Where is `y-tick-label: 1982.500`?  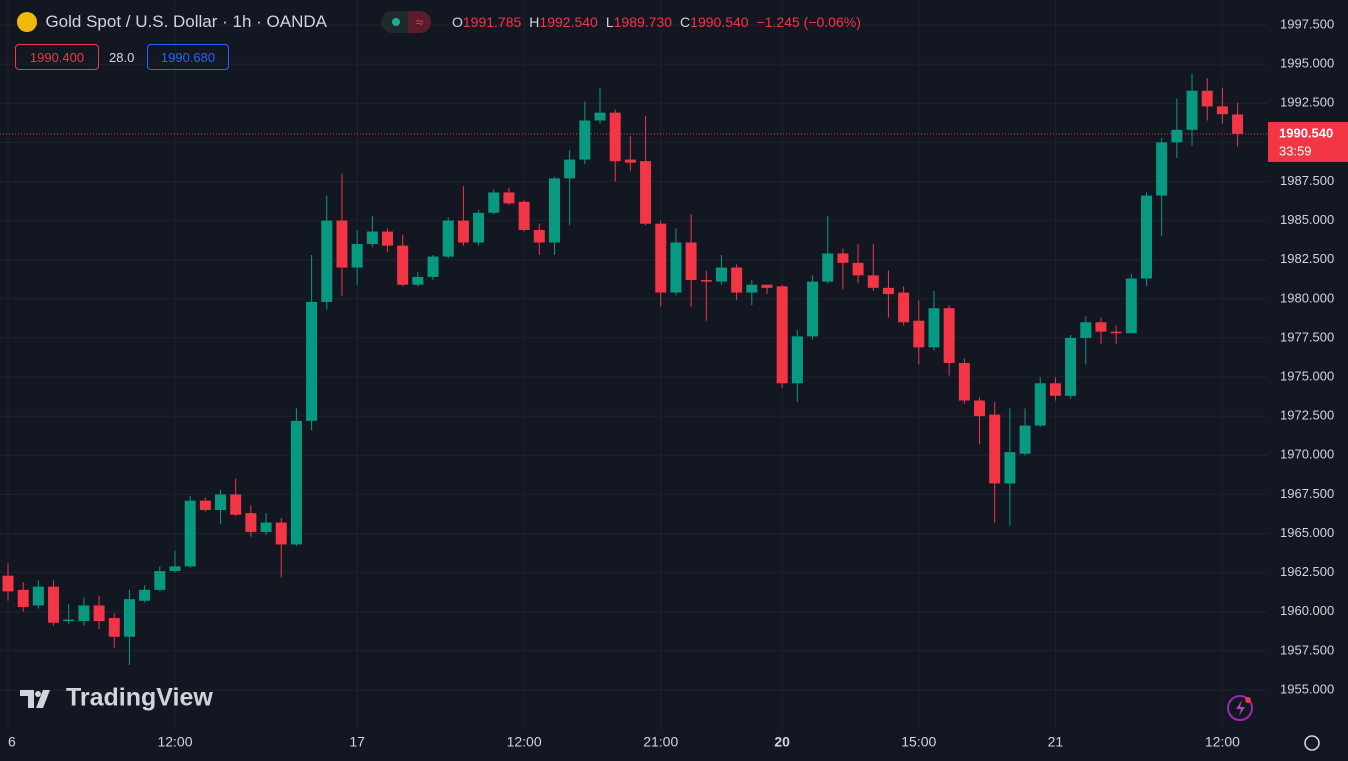
y-tick-label: 1982.500 is located at coordinates (1307, 258).